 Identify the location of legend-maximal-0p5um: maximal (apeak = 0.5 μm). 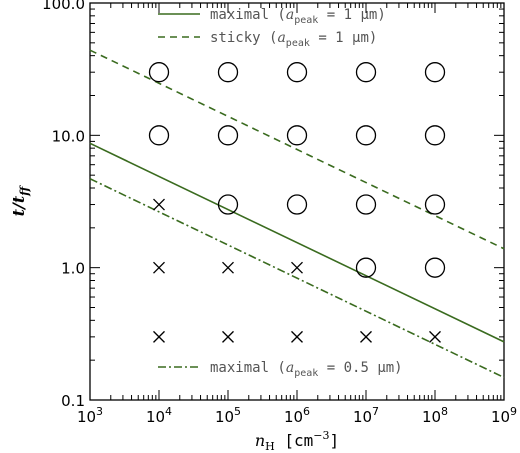
(280, 369).